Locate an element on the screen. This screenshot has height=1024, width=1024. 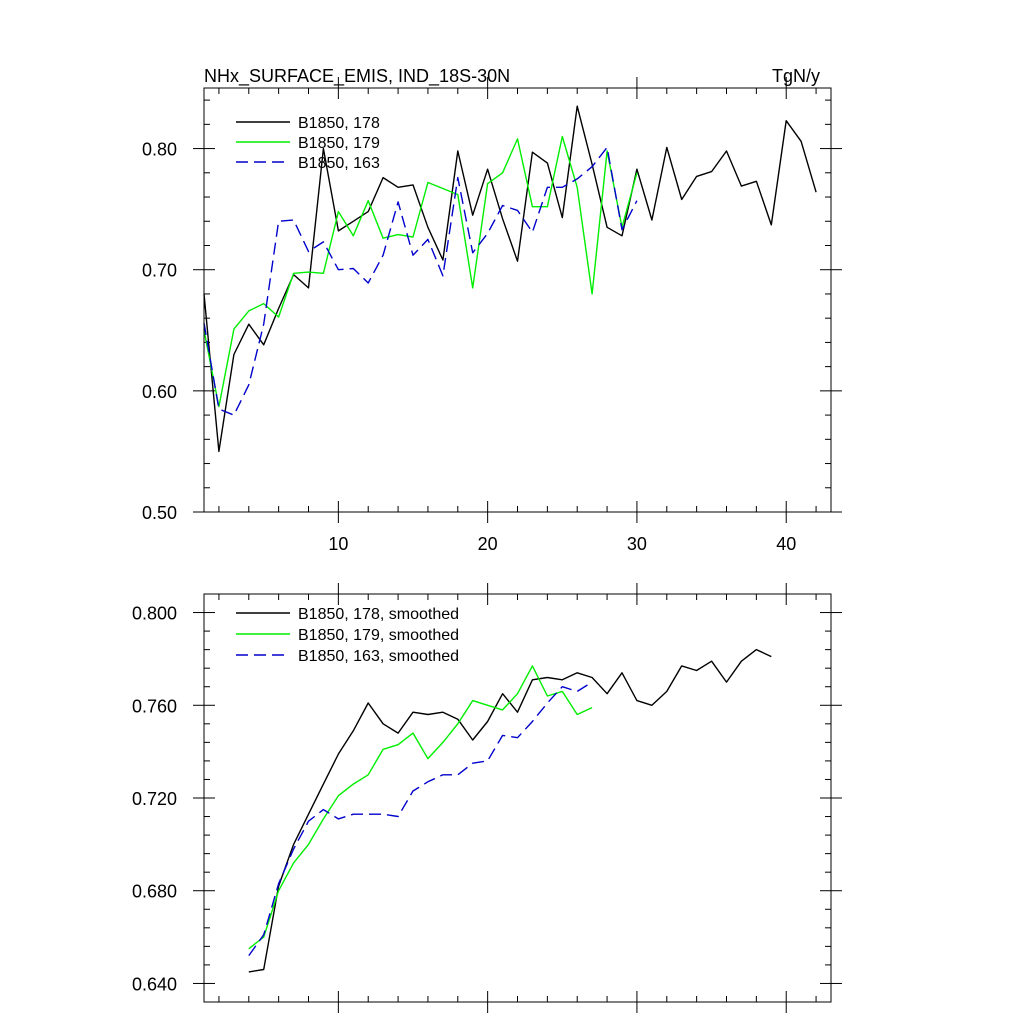
x-tick-label: 30 is located at coordinates (637, 544).